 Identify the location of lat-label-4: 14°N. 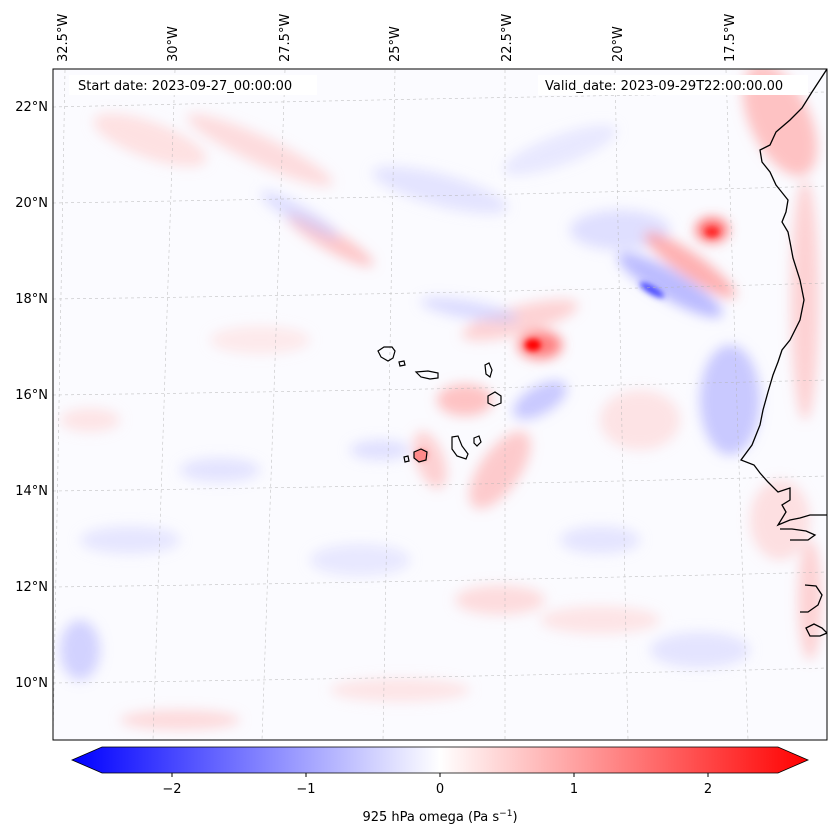
(31, 491).